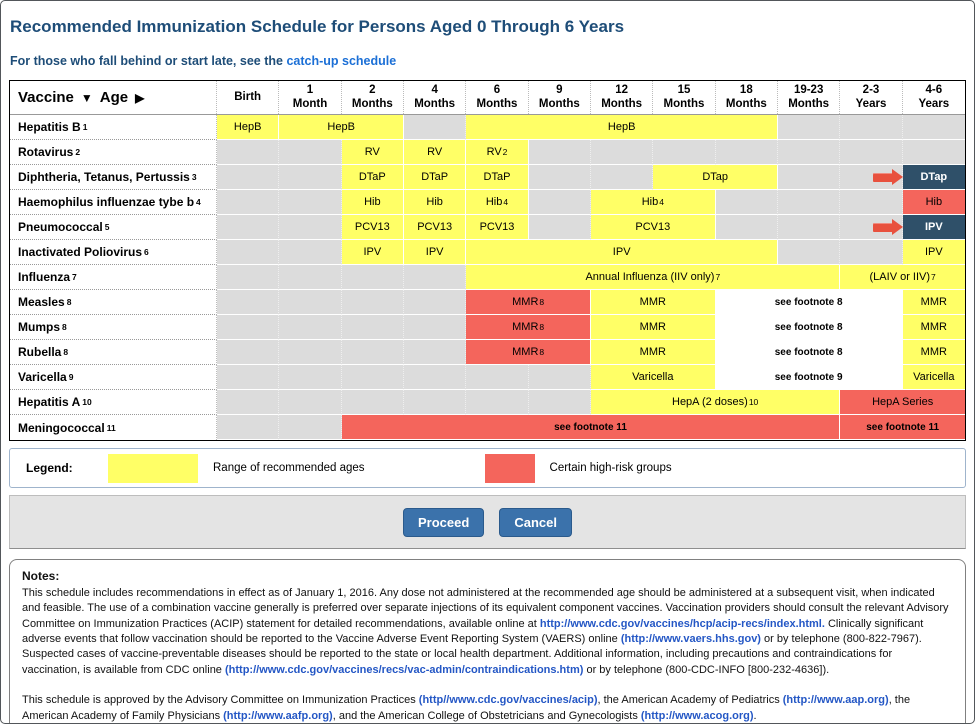  What do you see at coordinates (49, 127) in the screenshot?
I see `cell-label-text: Hepatitis B` at bounding box center [49, 127].